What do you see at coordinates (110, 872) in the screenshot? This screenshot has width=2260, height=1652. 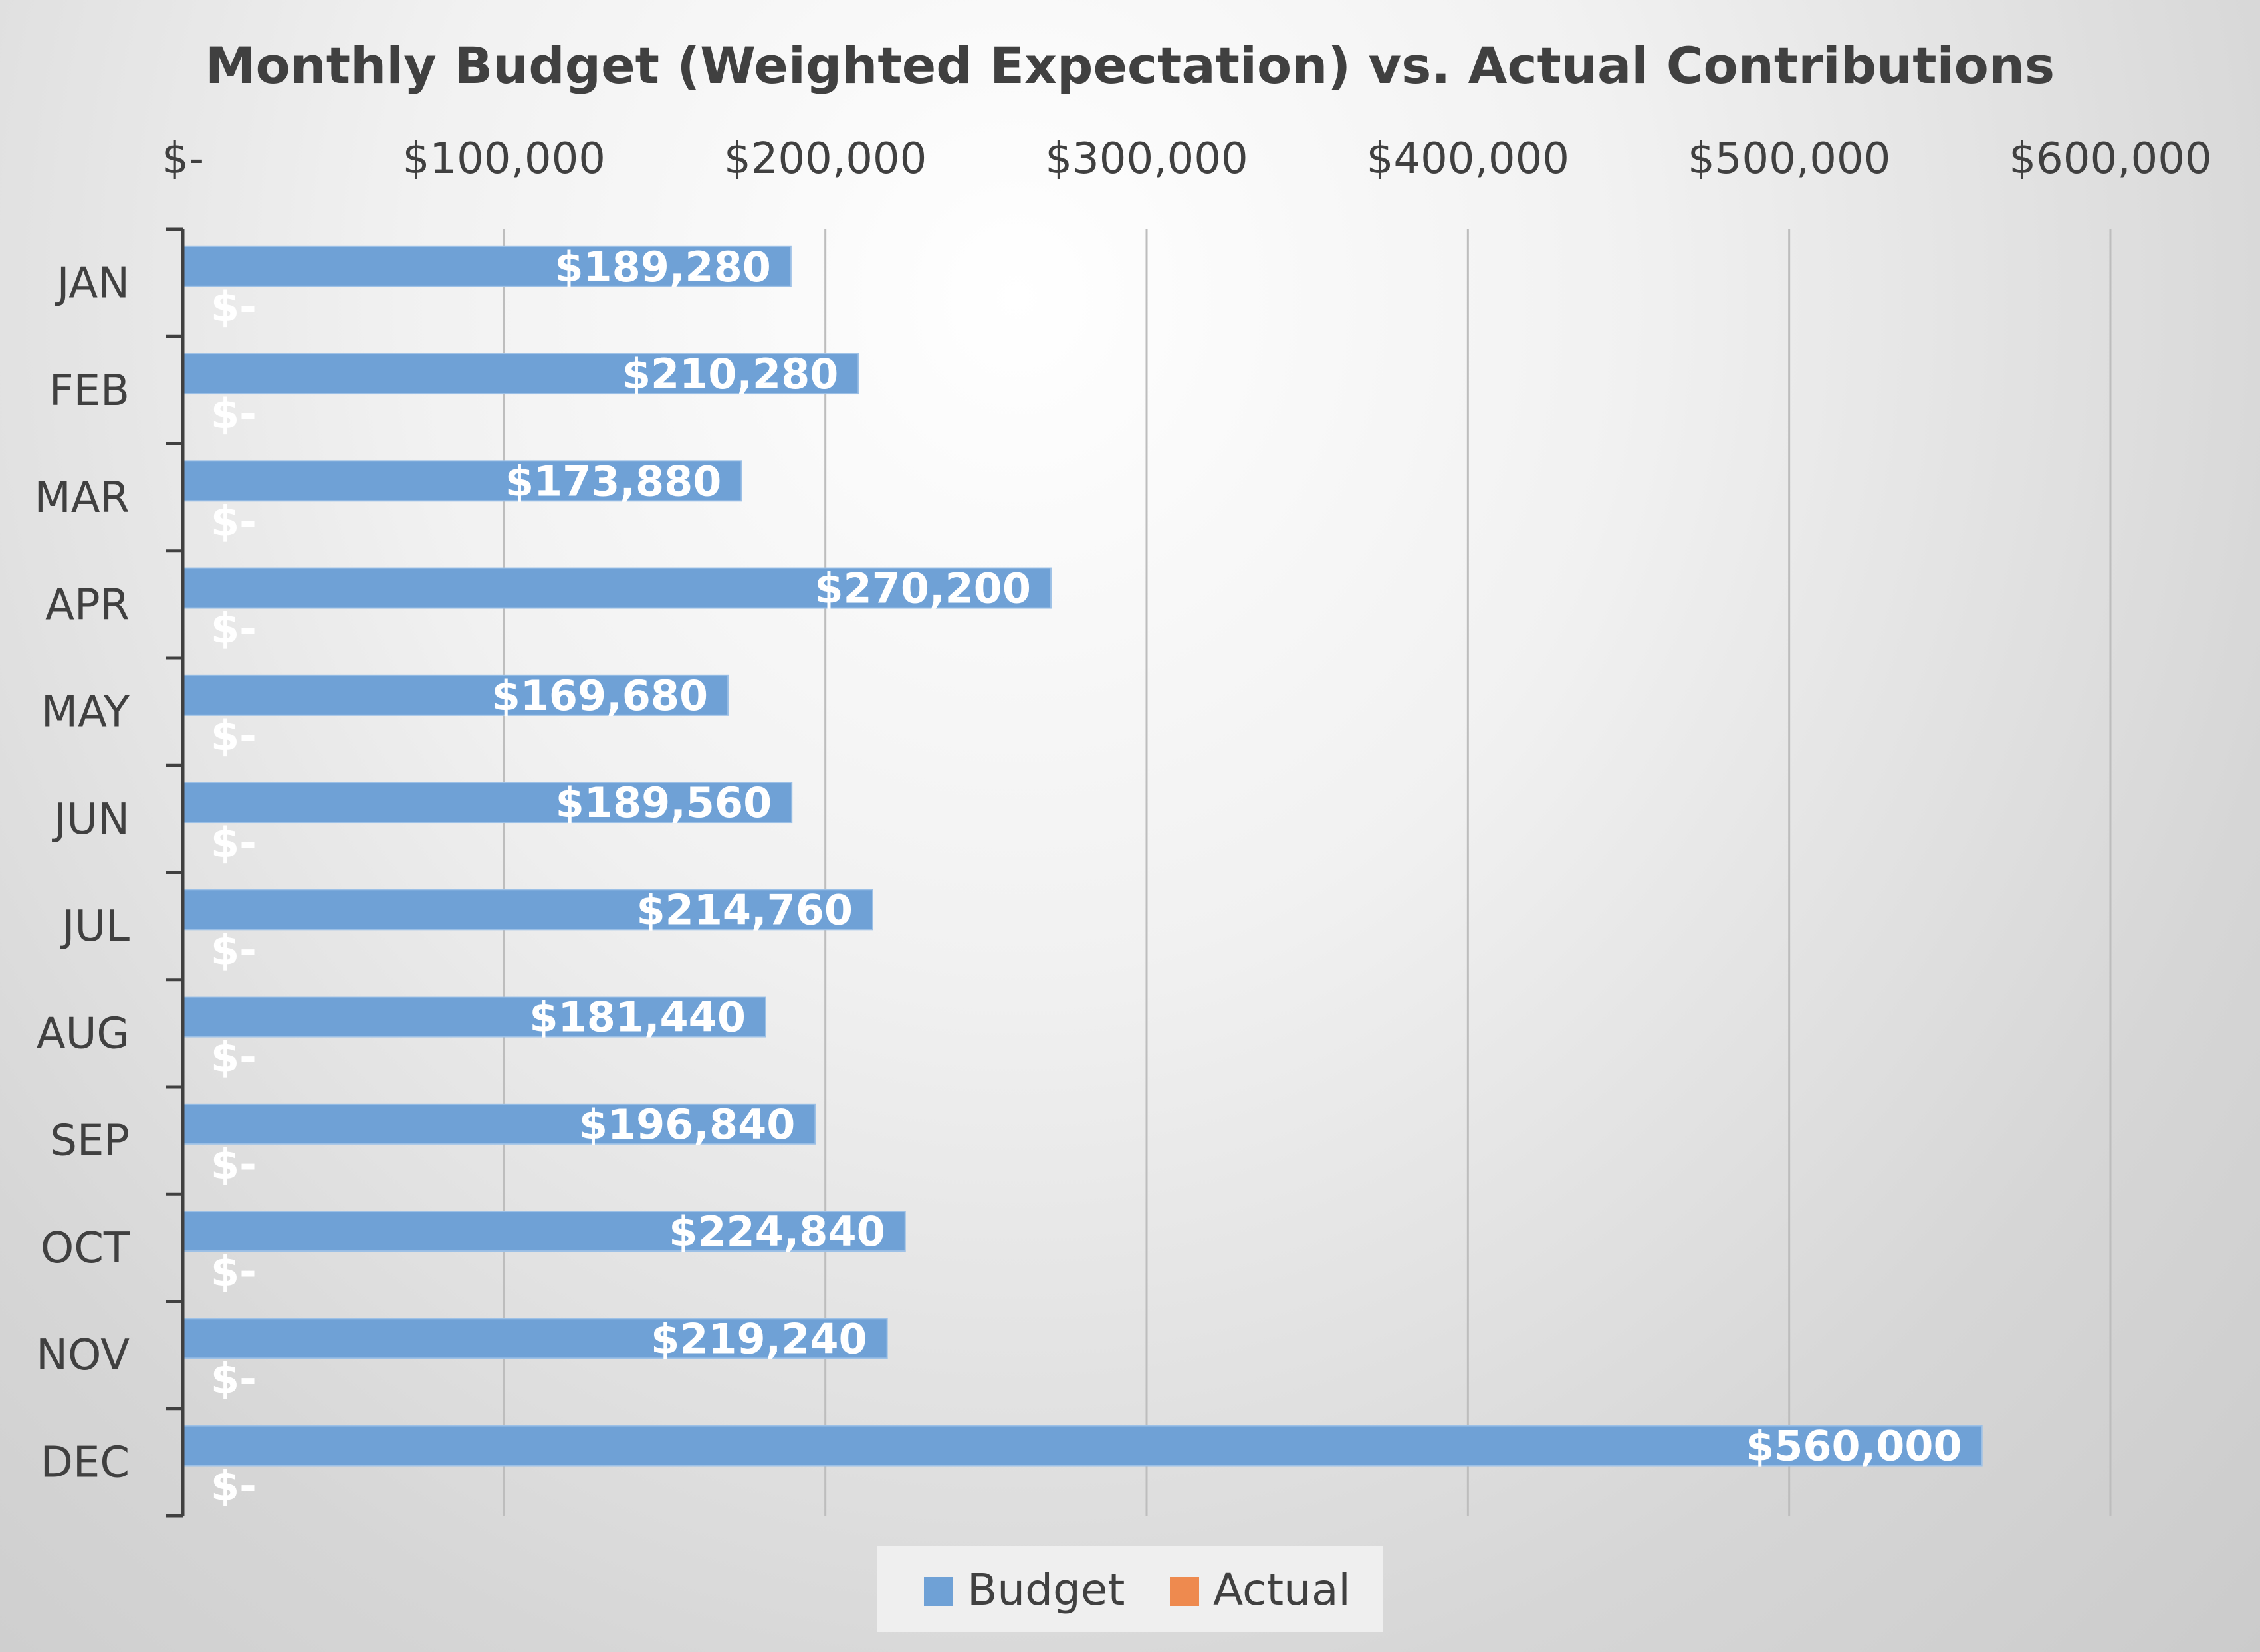 I see `y-axis: JAN FEB MAR APR MAY JUN JUL AUG SEP OCT NOV DEC` at bounding box center [110, 872].